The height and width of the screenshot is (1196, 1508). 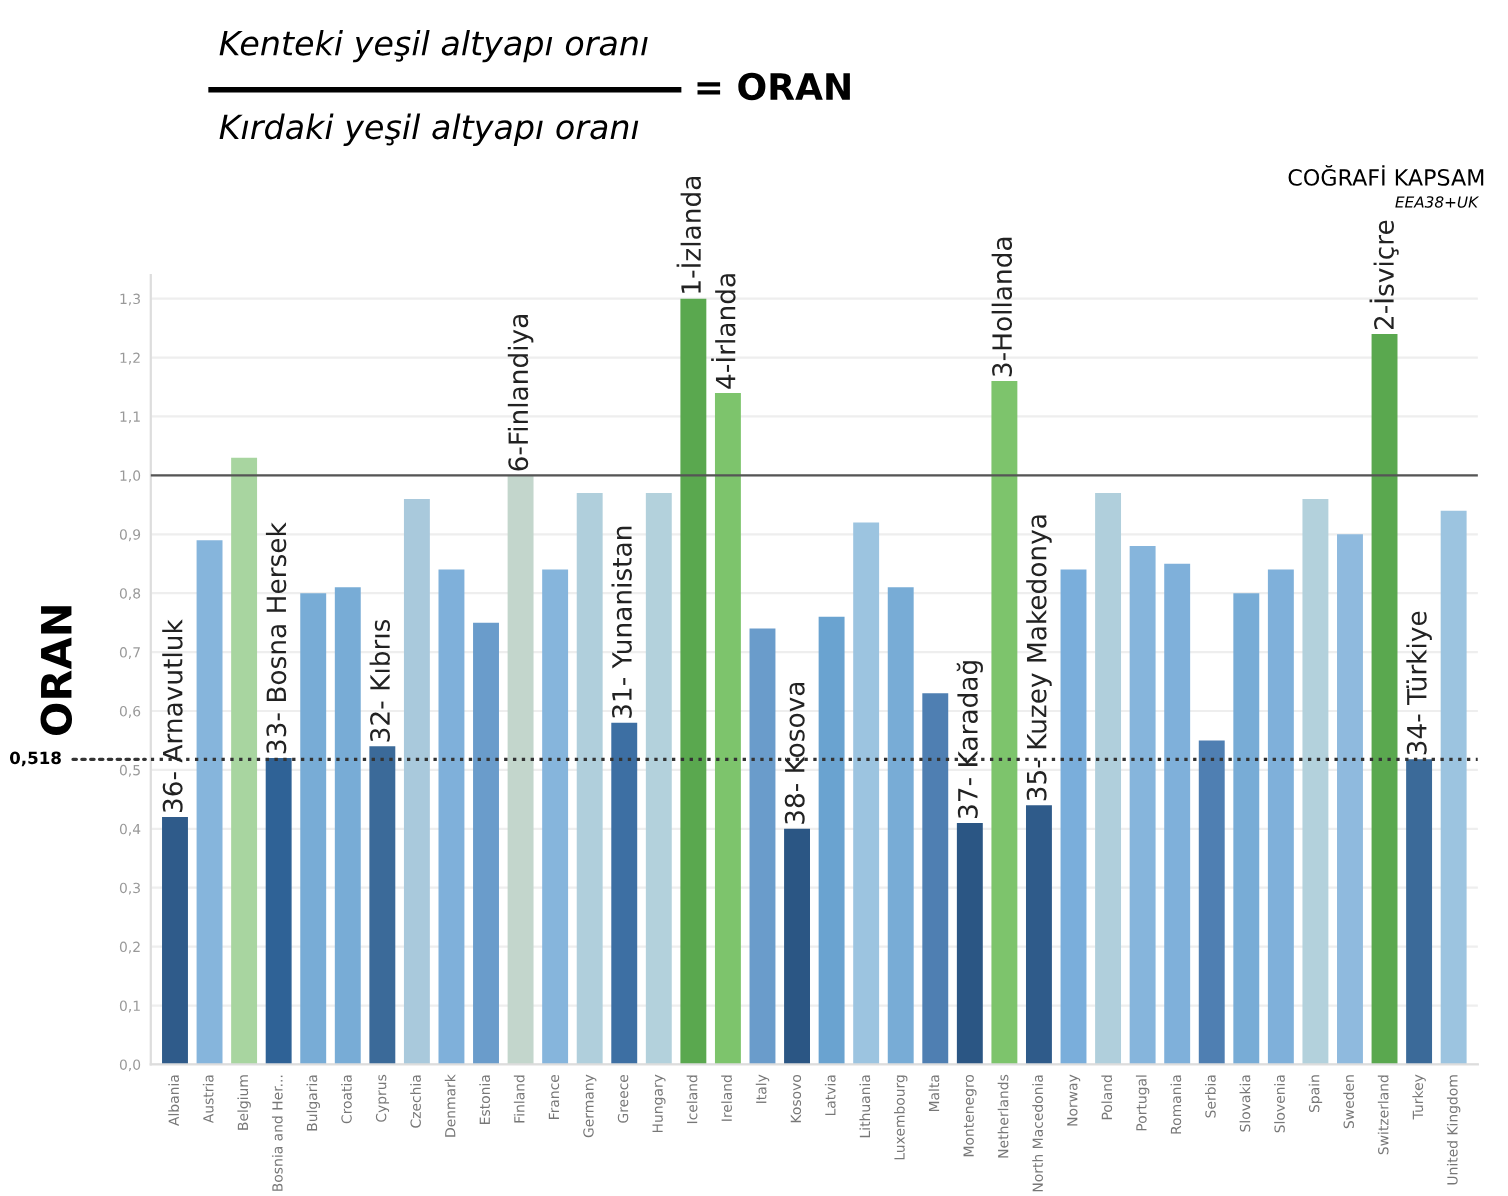 I want to click on annotation: 4-İrlanda, so click(x=723, y=331).